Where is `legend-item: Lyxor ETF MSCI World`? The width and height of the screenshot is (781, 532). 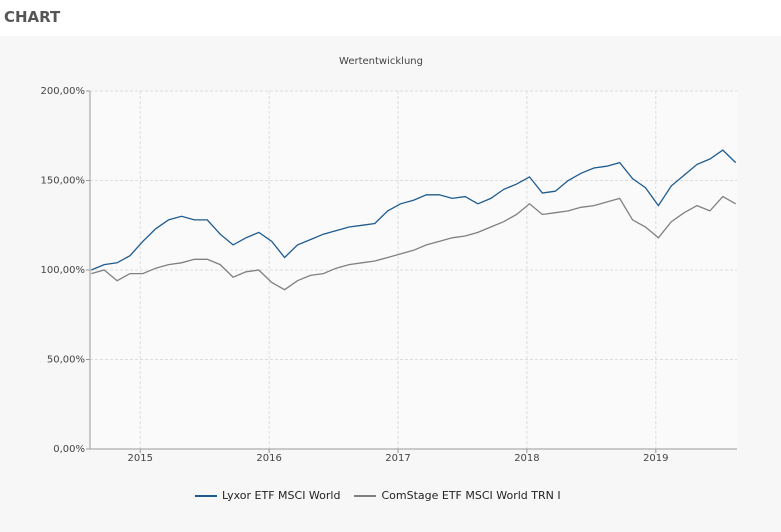
legend-item: Lyxor ETF MSCI World is located at coordinates (267, 495).